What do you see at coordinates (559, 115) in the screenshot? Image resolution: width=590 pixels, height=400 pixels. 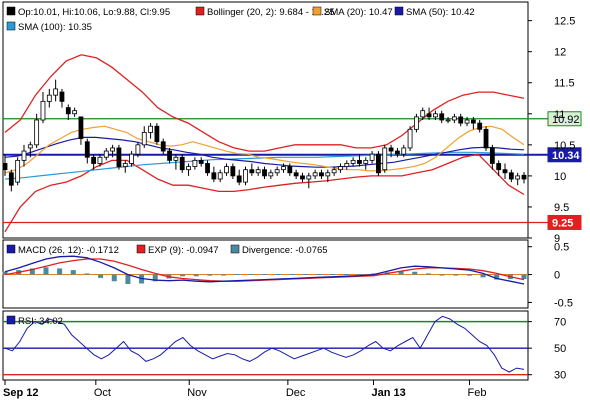 I see `y-tick-label: 11` at bounding box center [559, 115].